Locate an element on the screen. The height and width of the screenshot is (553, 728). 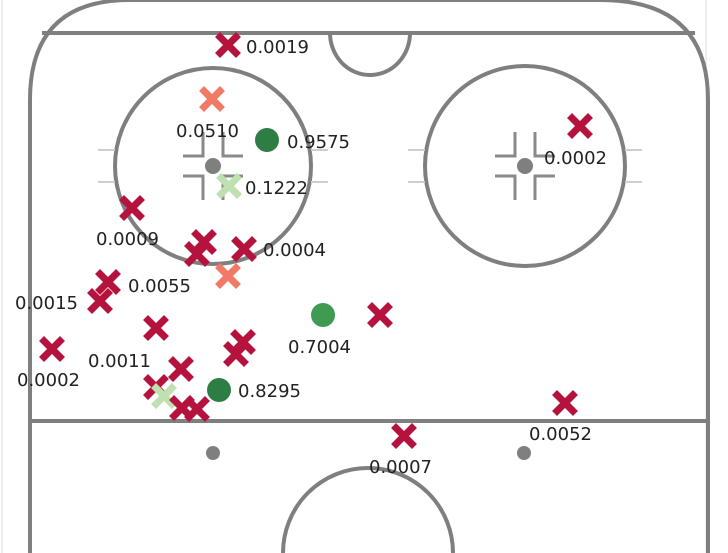
goal-crease is located at coordinates (370, 54).